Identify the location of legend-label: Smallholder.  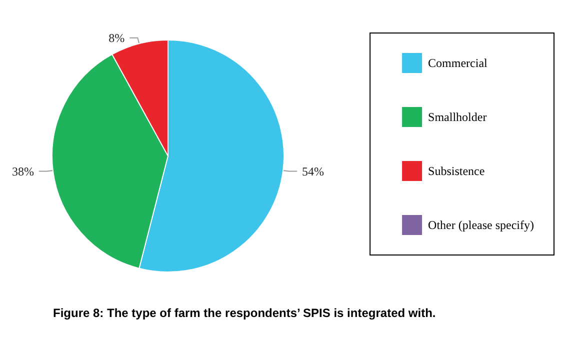
(457, 117).